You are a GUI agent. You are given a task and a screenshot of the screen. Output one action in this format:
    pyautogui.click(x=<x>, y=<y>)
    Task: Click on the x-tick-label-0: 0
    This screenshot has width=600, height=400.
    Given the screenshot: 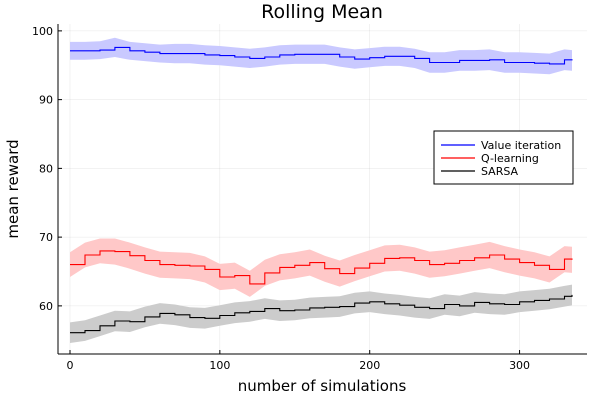 What is the action you would take?
    pyautogui.click(x=69, y=365)
    